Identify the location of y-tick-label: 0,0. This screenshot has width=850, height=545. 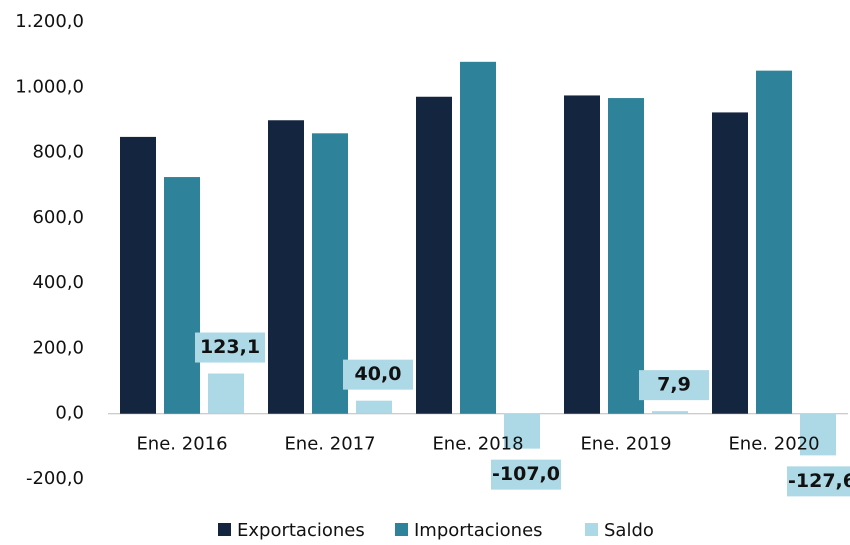
(69, 413).